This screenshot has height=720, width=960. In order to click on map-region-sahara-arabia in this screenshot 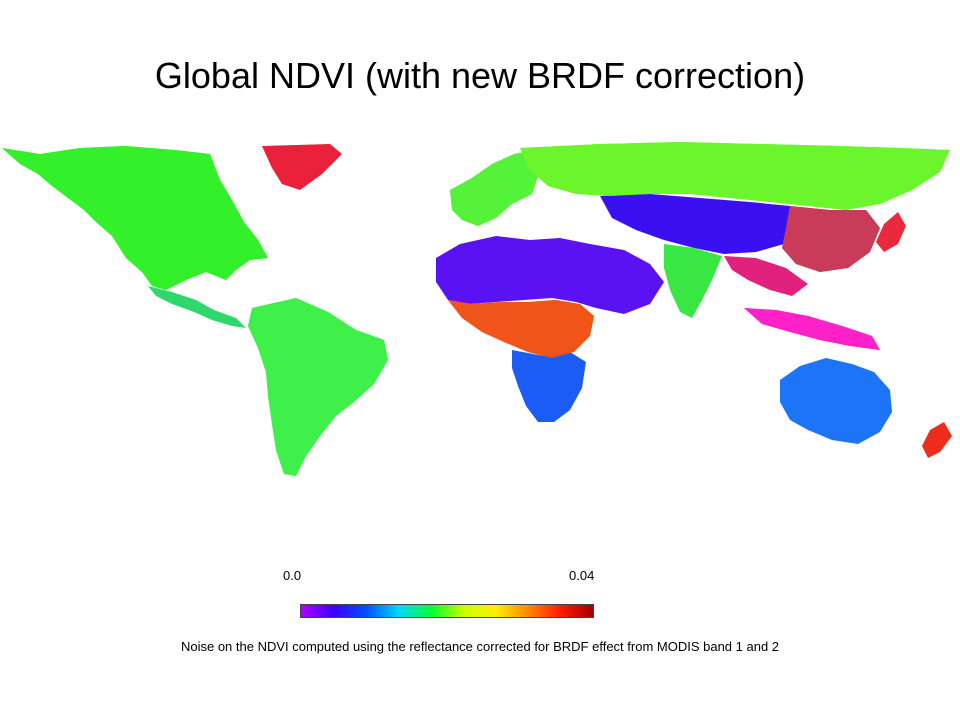, I will do `click(550, 275)`.